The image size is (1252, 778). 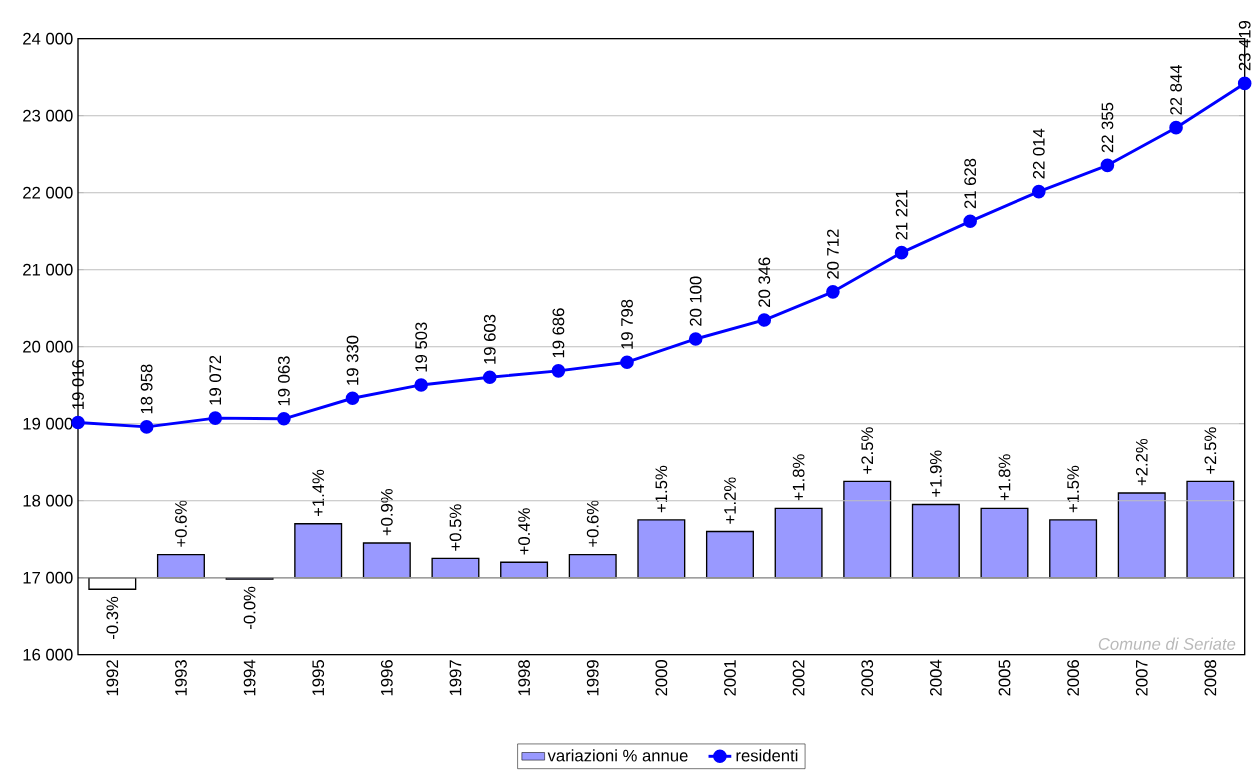 What do you see at coordinates (1038, 153) in the screenshot?
I see `data-label: 22 014` at bounding box center [1038, 153].